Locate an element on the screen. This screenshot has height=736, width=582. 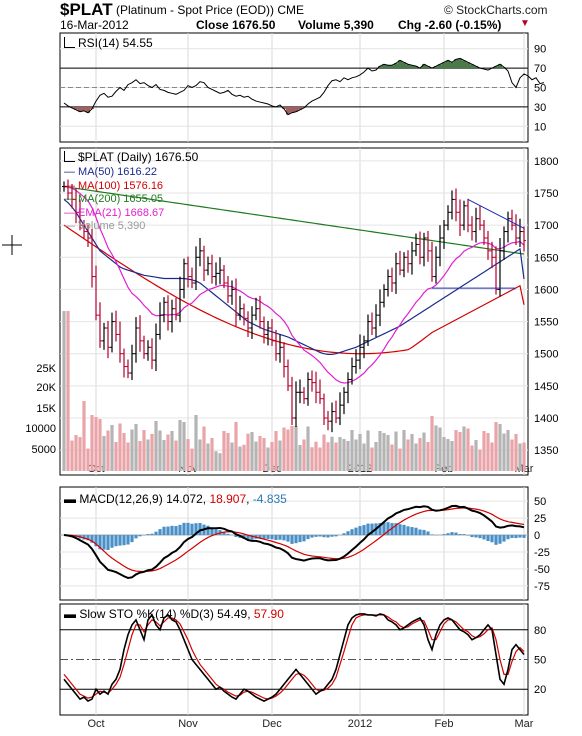
price-tick-label: 1400 is located at coordinates (546, 419).